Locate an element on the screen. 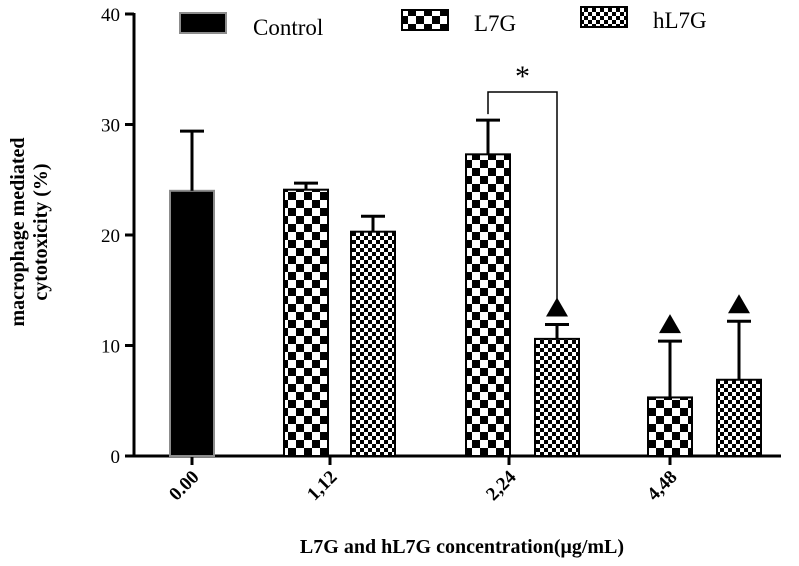 This screenshot has height=566, width=799. y-axis-title-line2: cytotoxicity (%) is located at coordinates (41, 231).